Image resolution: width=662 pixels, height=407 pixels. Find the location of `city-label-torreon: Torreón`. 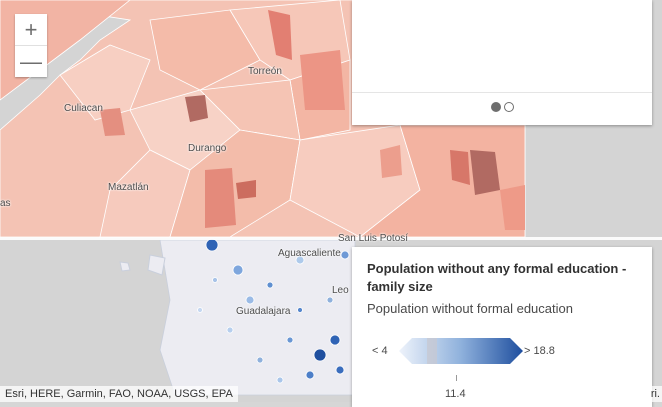

city-label-torreon: Torreón is located at coordinates (265, 71).